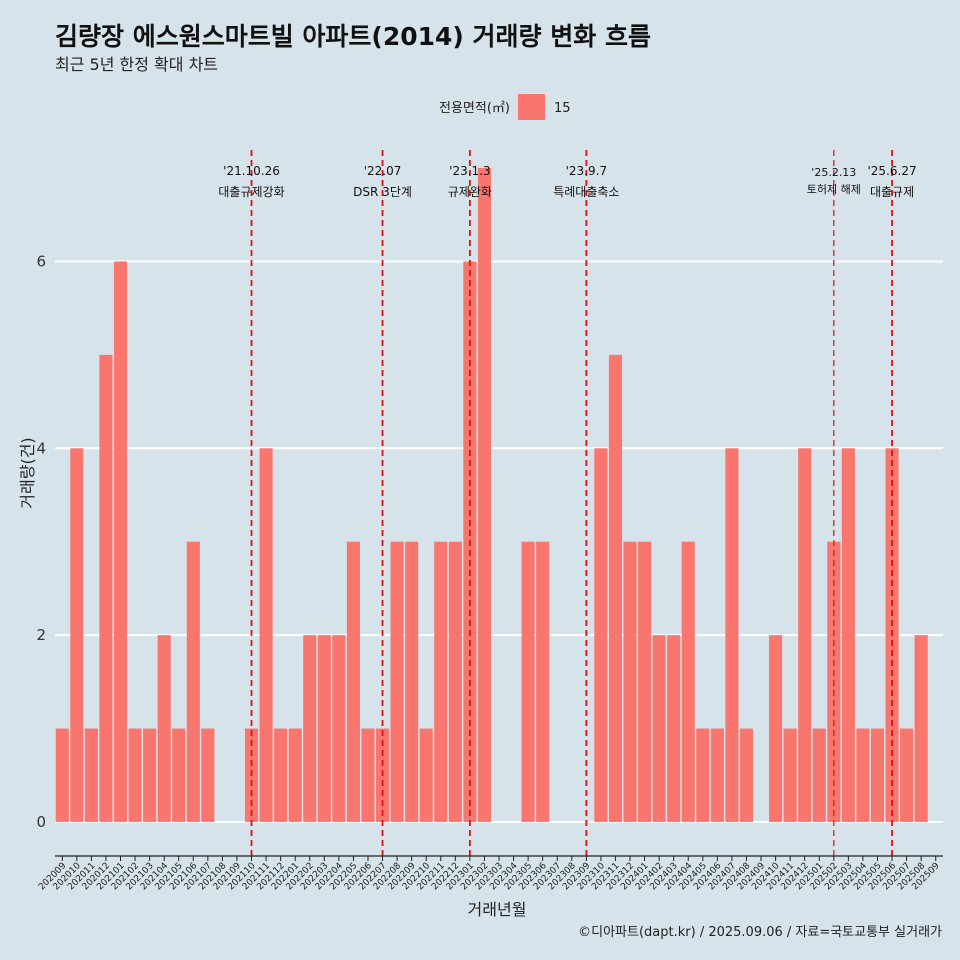 The height and width of the screenshot is (960, 960). What do you see at coordinates (382, 192) in the screenshot?
I see `event-label: DSR 3단계` at bounding box center [382, 192].